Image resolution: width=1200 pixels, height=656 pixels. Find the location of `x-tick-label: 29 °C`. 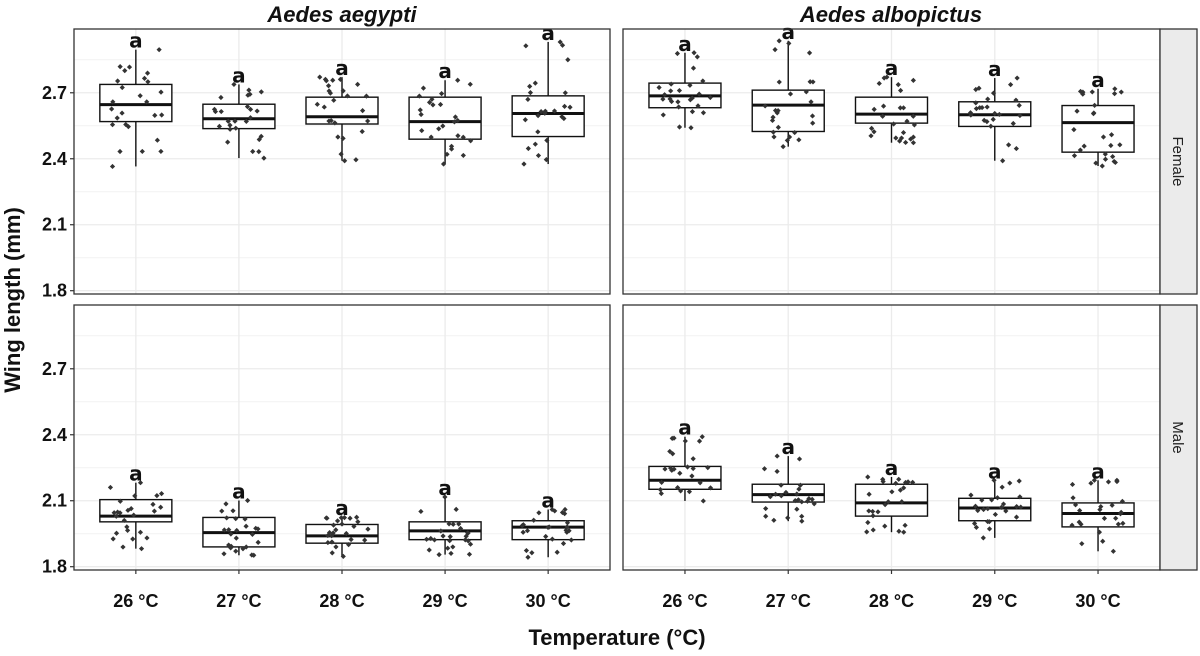

x-tick-label: 29 °C is located at coordinates (444, 601).